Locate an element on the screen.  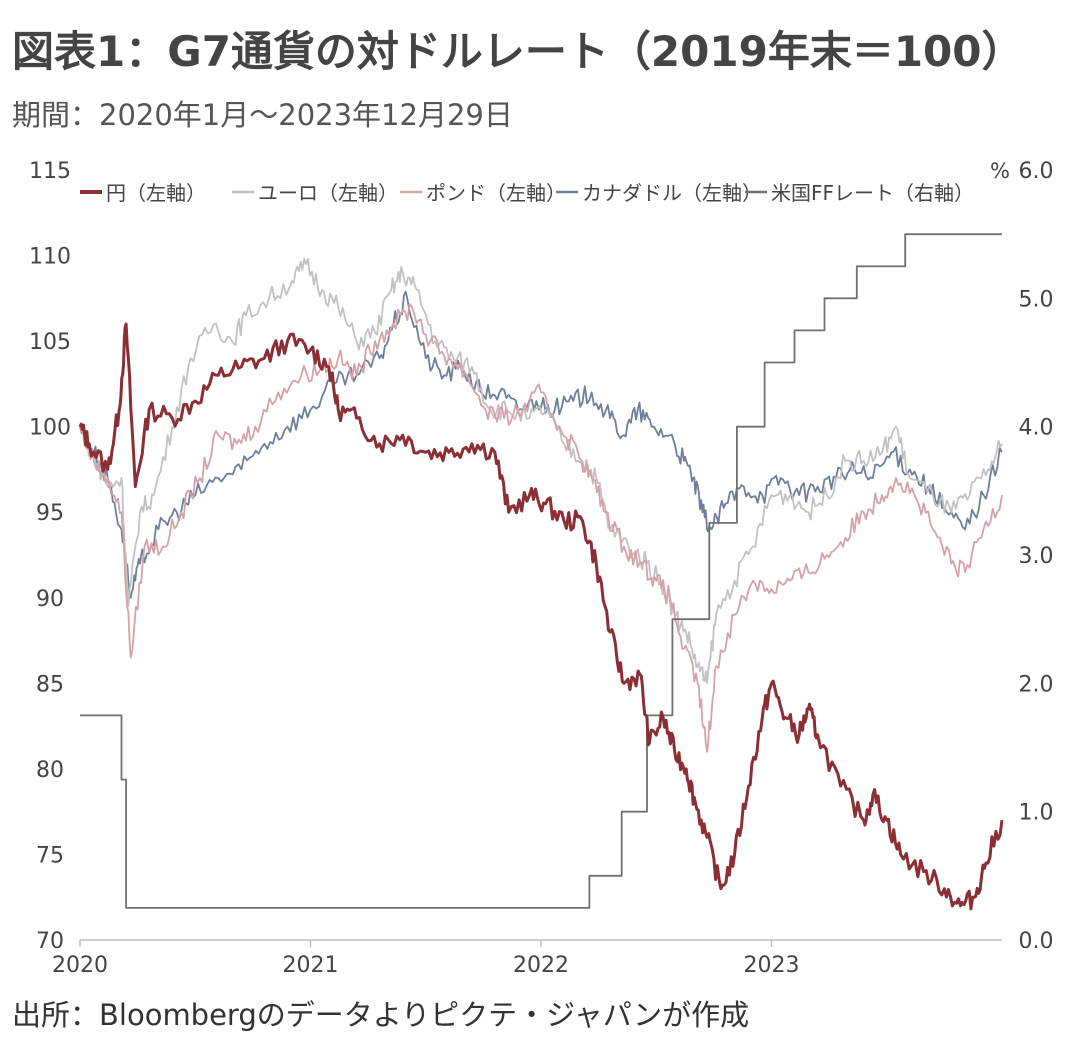
right-axis-ticks: 0.0 1.0 2.0 3.0 4.0 5.0 6.0 is located at coordinates (1036, 556).